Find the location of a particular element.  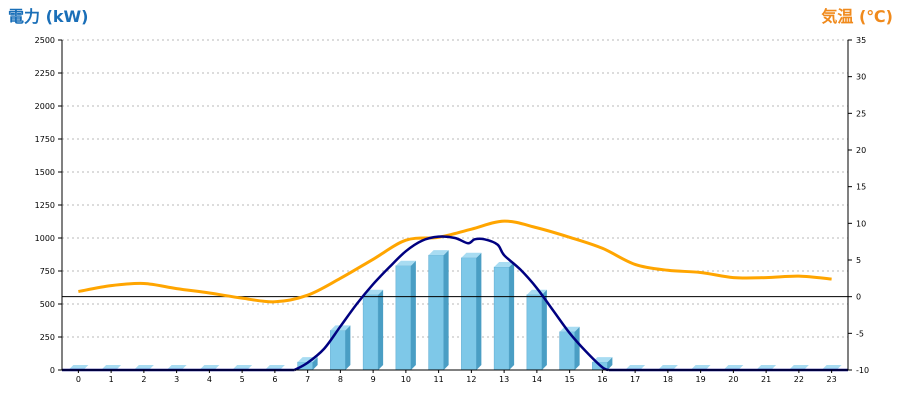

x-tick-label: 15 is located at coordinates (570, 379).